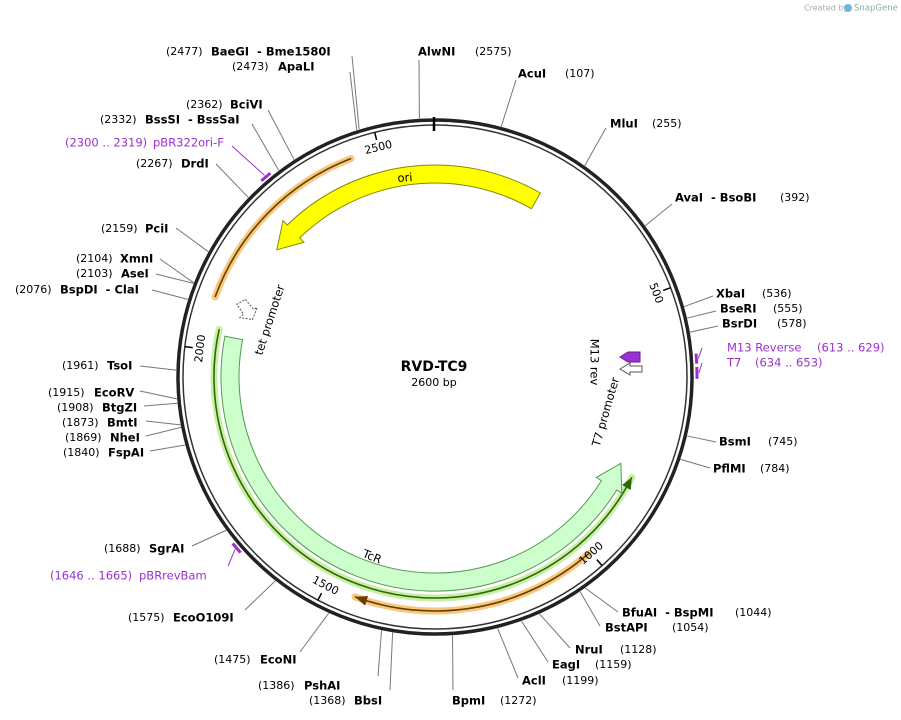  What do you see at coordinates (119, 228) in the screenshot?
I see `enzyme-site: (2159)` at bounding box center [119, 228].